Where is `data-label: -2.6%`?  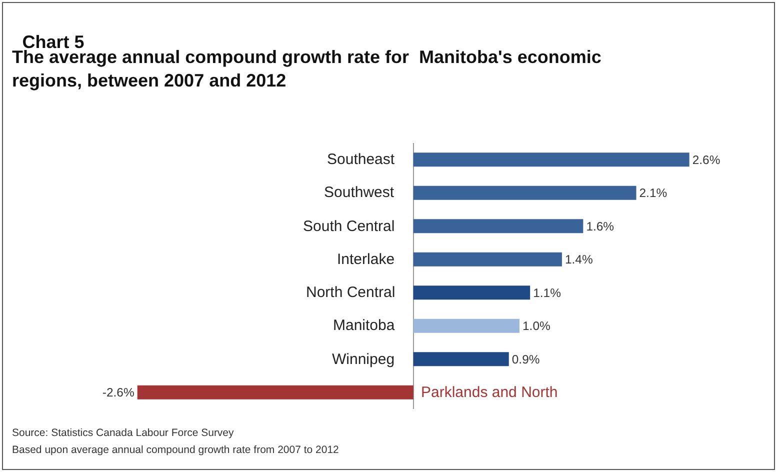 data-label: -2.6% is located at coordinates (118, 393).